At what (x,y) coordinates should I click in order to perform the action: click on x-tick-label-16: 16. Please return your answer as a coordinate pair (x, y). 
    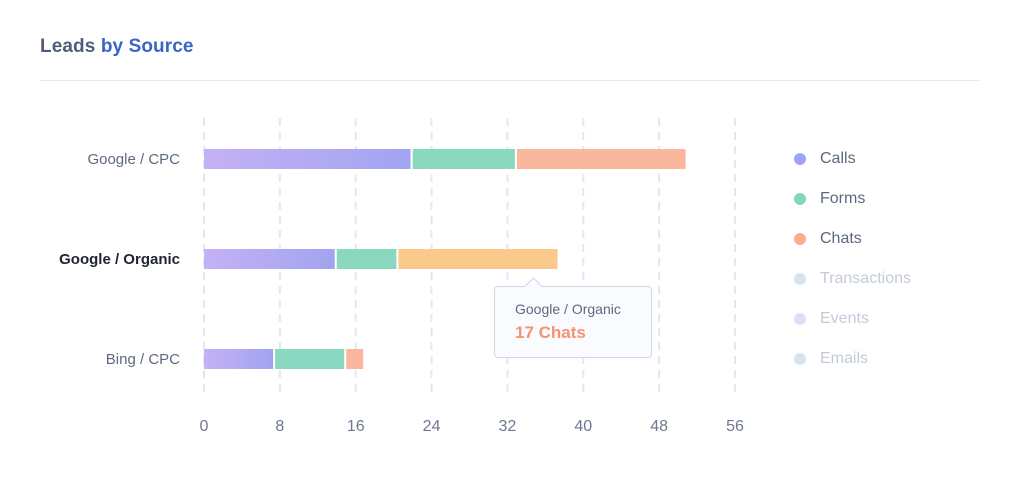
    Looking at the image, I should click on (356, 426).